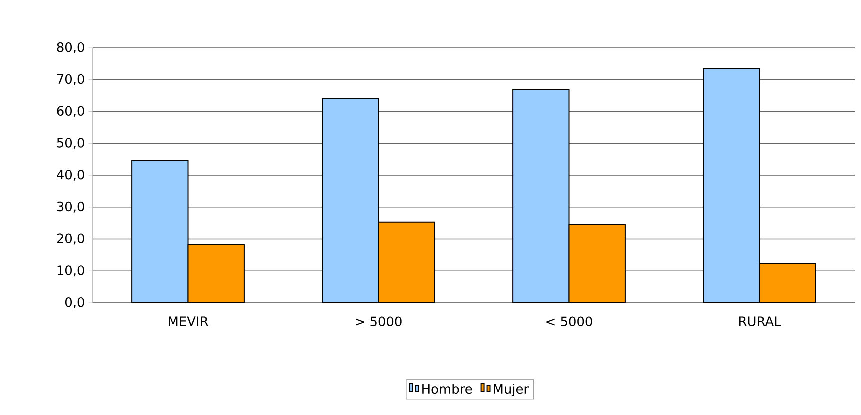 This screenshot has height=415, width=861. Describe the element at coordinates (70, 144) in the screenshot. I see `y-tick-label: 50,0` at that location.